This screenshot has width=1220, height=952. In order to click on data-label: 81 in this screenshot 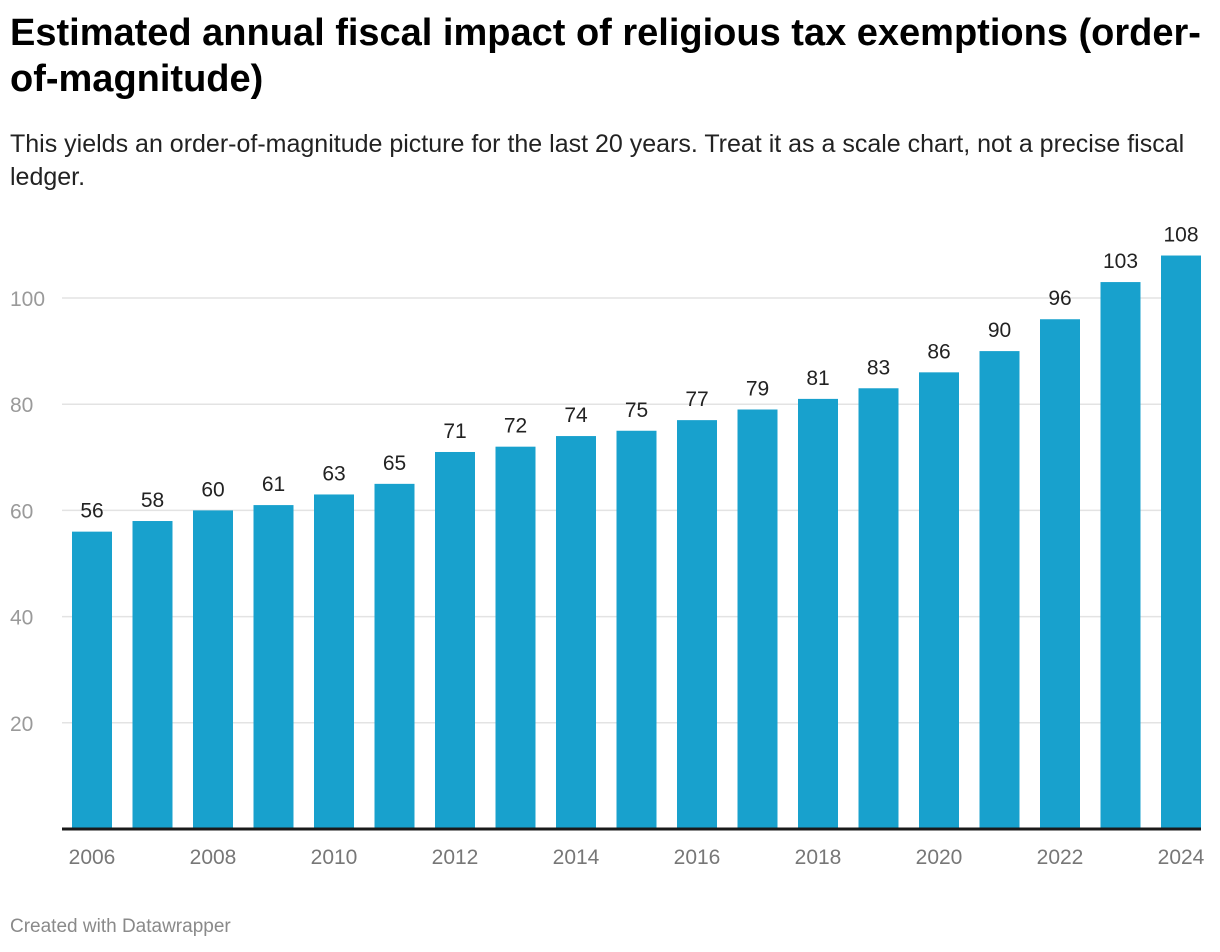, I will do `click(817, 378)`.